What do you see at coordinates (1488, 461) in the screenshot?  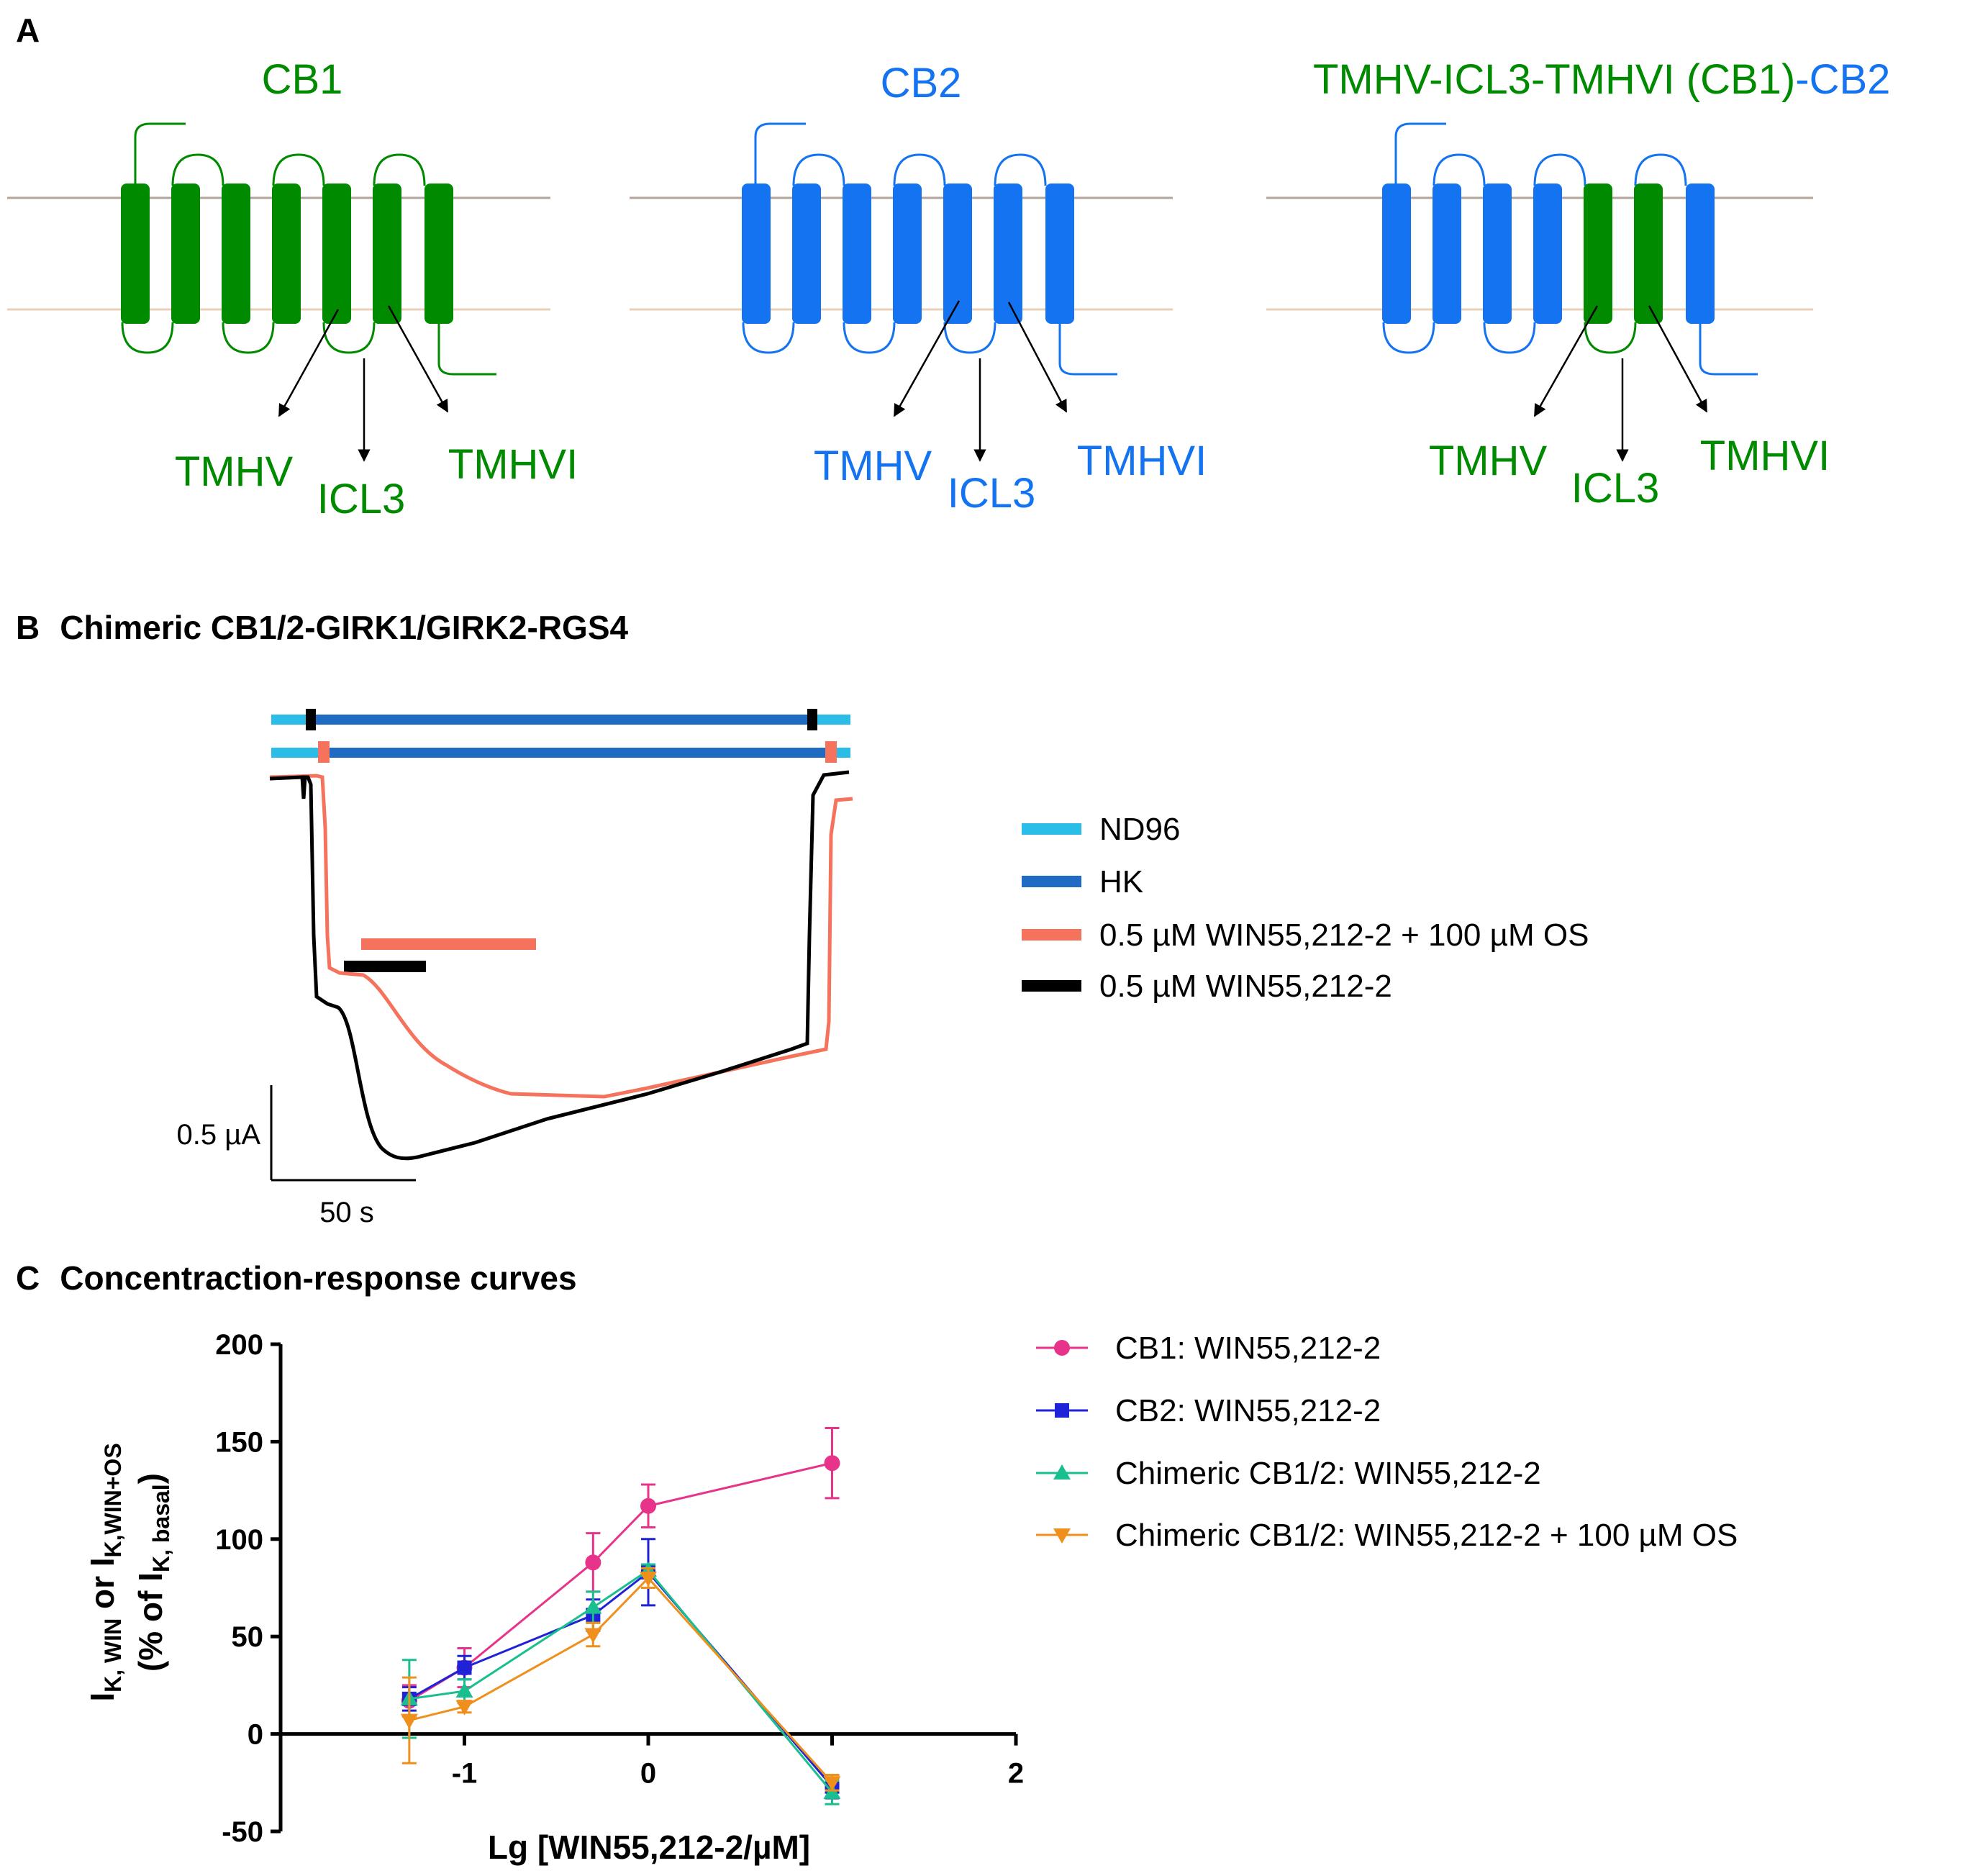 I see `chimera-tmhv-label: TMHV` at bounding box center [1488, 461].